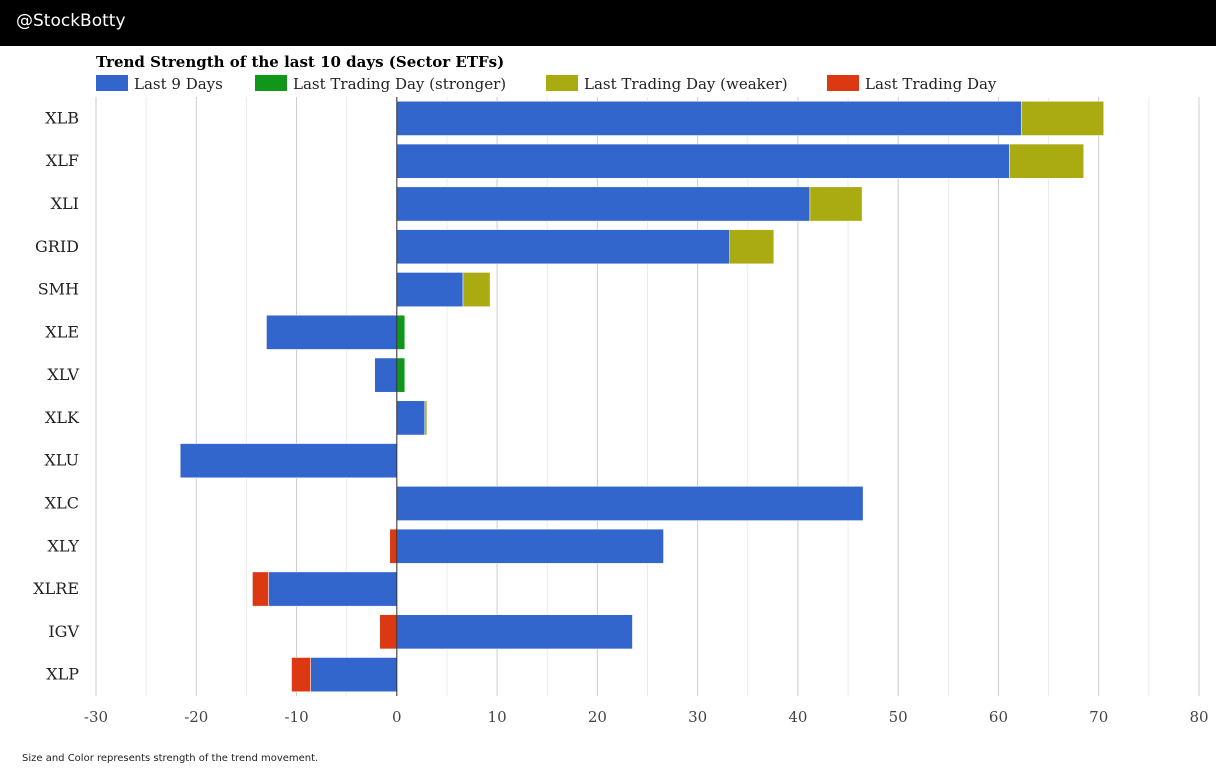  I want to click on category-label-grid: GRID, so click(57, 246).